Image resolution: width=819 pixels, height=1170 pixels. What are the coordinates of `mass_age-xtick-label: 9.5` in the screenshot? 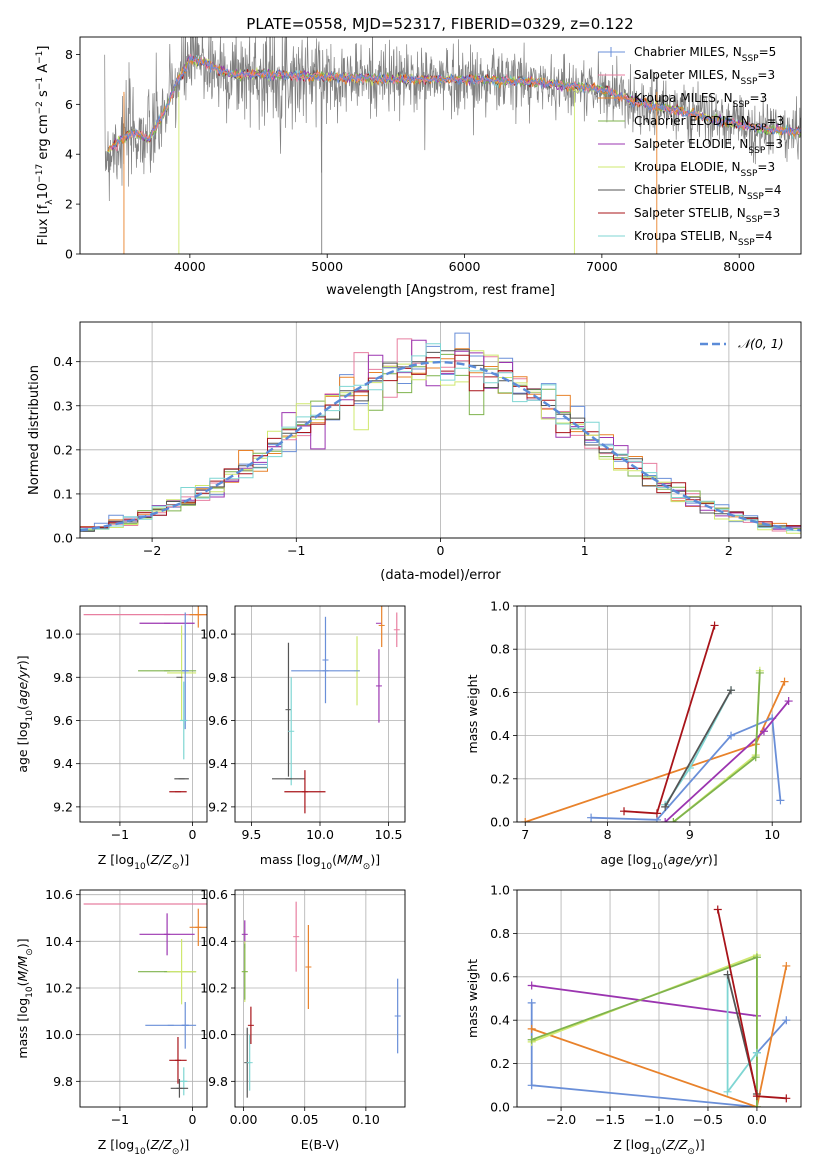 It's located at (252, 834).